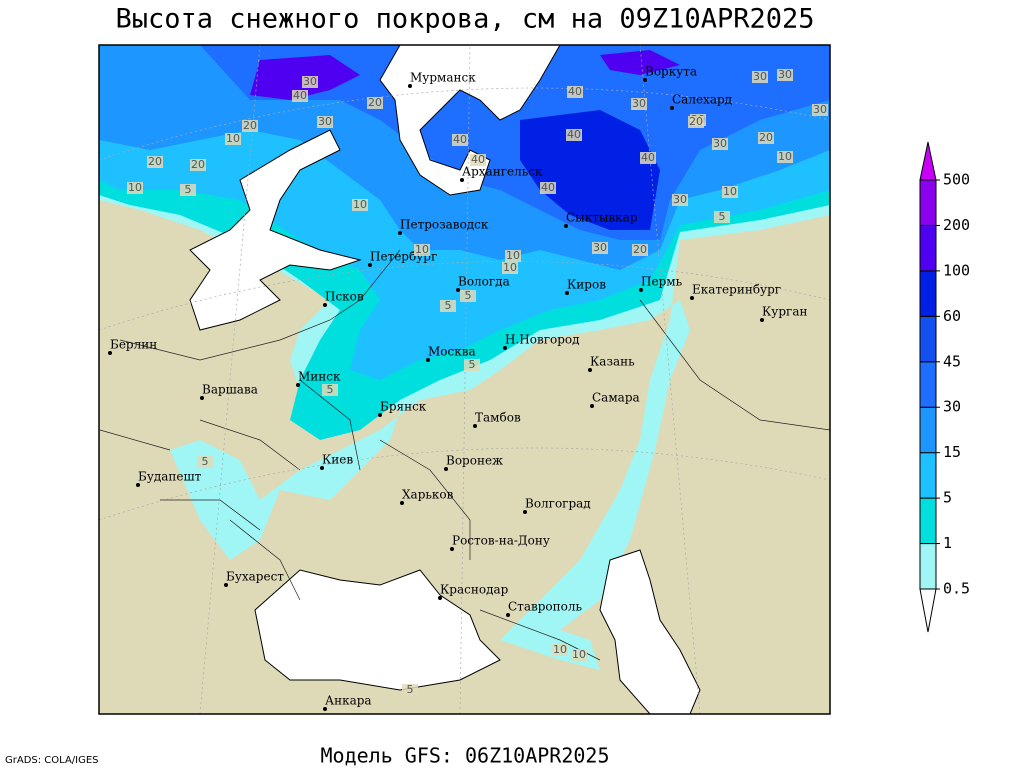 The height and width of the screenshot is (772, 1024). What do you see at coordinates (502, 172) in the screenshot?
I see `city-label: Архангельск` at bounding box center [502, 172].